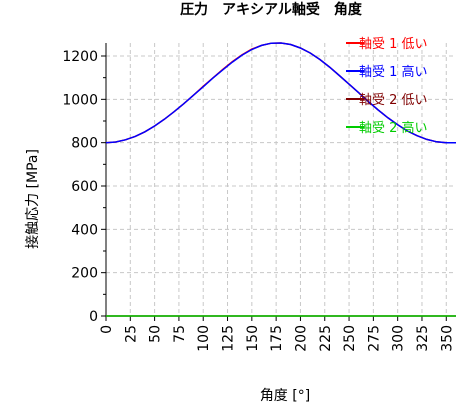 The height and width of the screenshot is (413, 472). I want to click on x-tick-label: 75, so click(180, 334).